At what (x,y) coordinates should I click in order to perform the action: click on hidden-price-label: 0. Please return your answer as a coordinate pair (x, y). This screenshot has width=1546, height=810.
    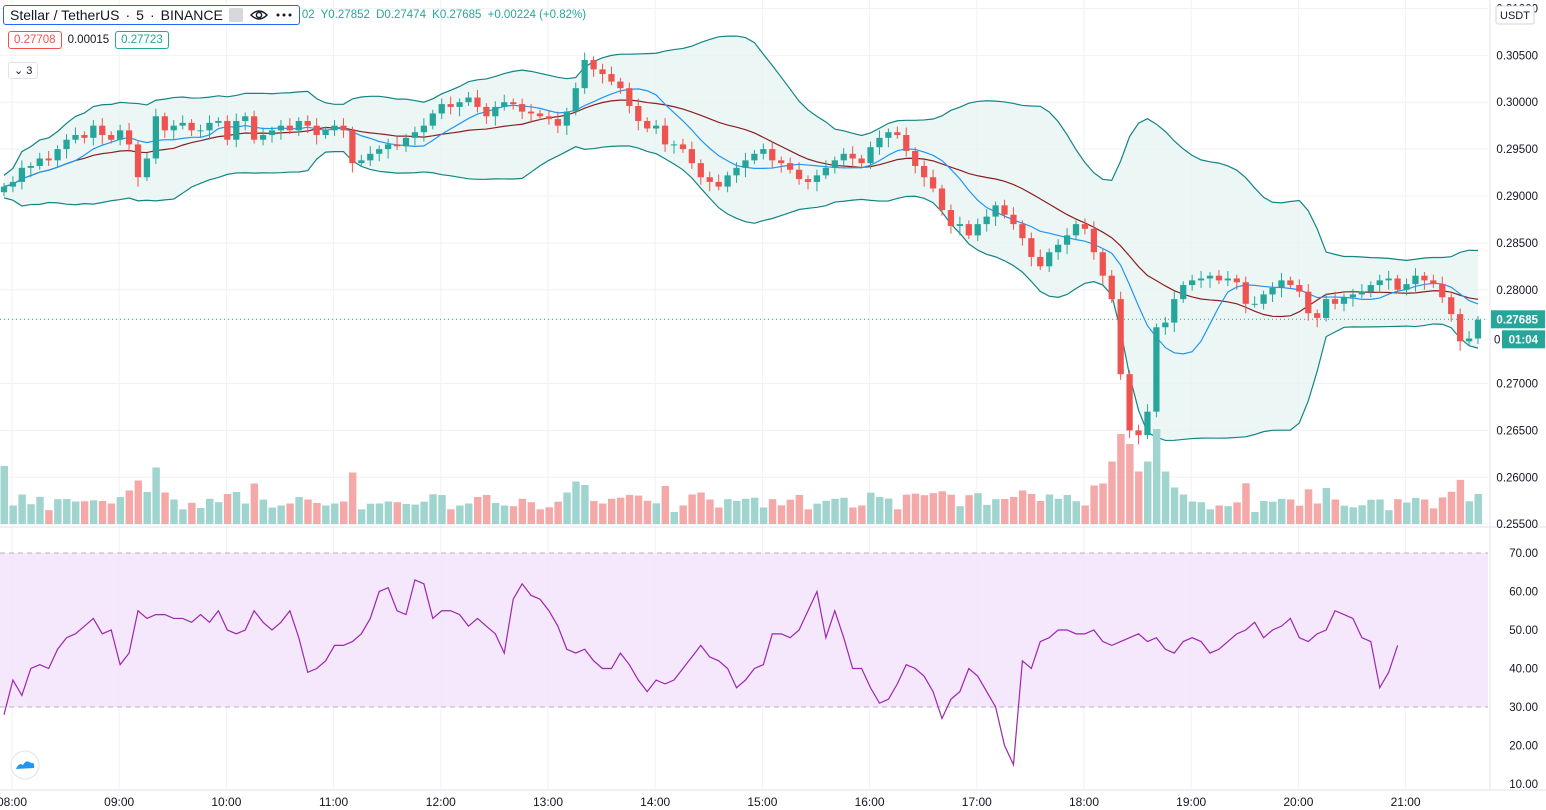
    Looking at the image, I should click on (1497, 340).